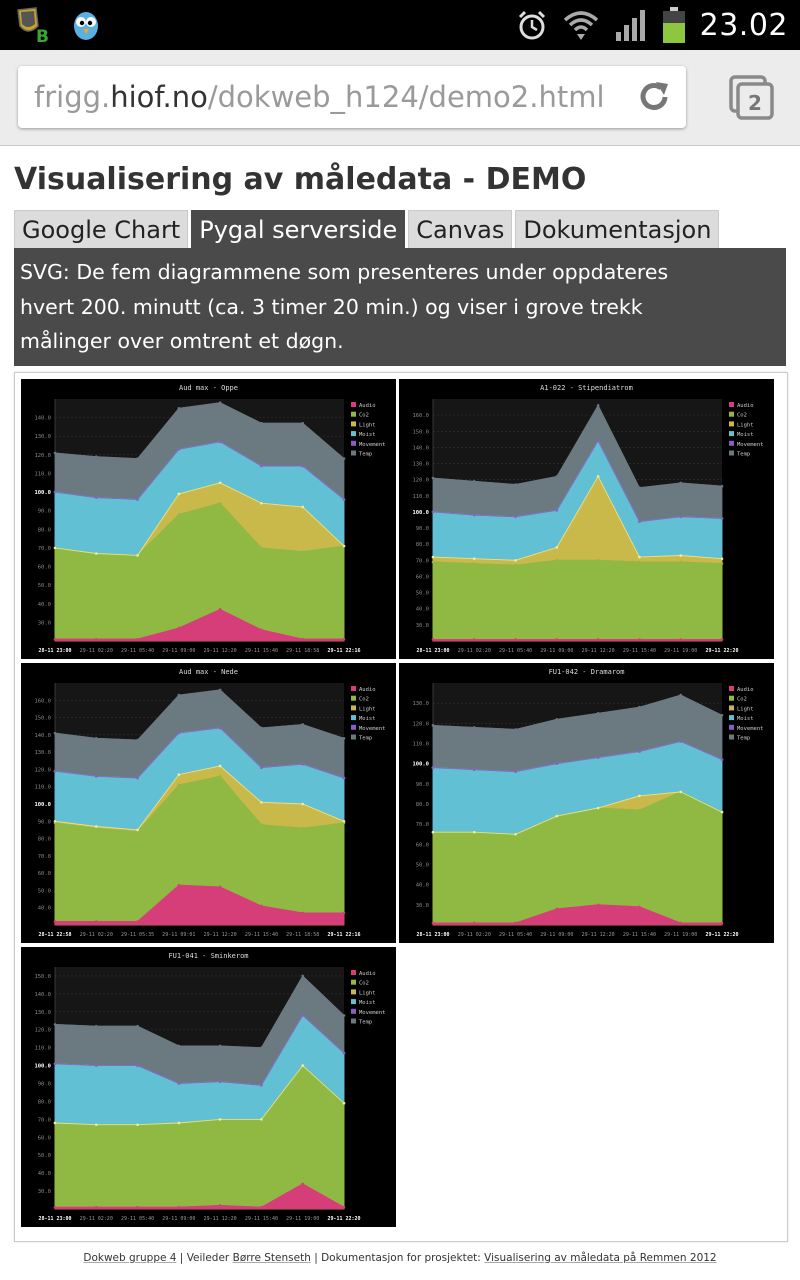 The image size is (800, 1280). Describe the element at coordinates (44, 874) in the screenshot. I see `y-tick-label: 60.0` at that location.